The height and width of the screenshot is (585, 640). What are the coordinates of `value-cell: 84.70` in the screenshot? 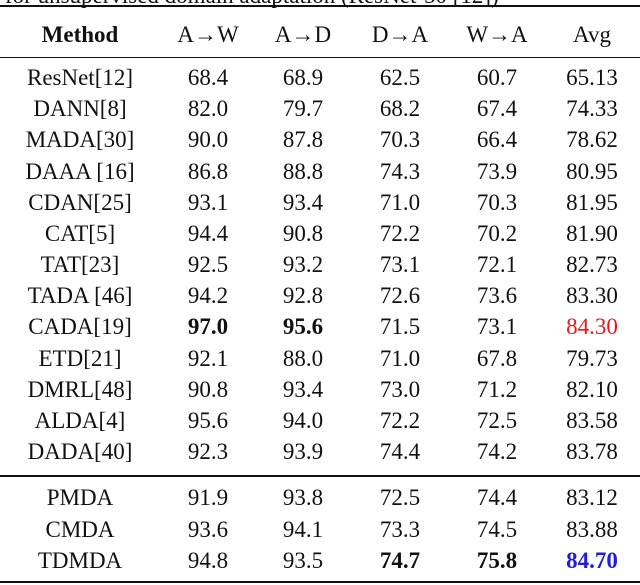 It's located at (592, 560).